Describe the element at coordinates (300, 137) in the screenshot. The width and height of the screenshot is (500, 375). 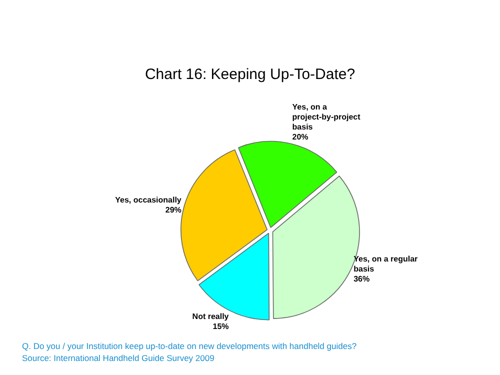
I see `data-label: 20%` at that location.